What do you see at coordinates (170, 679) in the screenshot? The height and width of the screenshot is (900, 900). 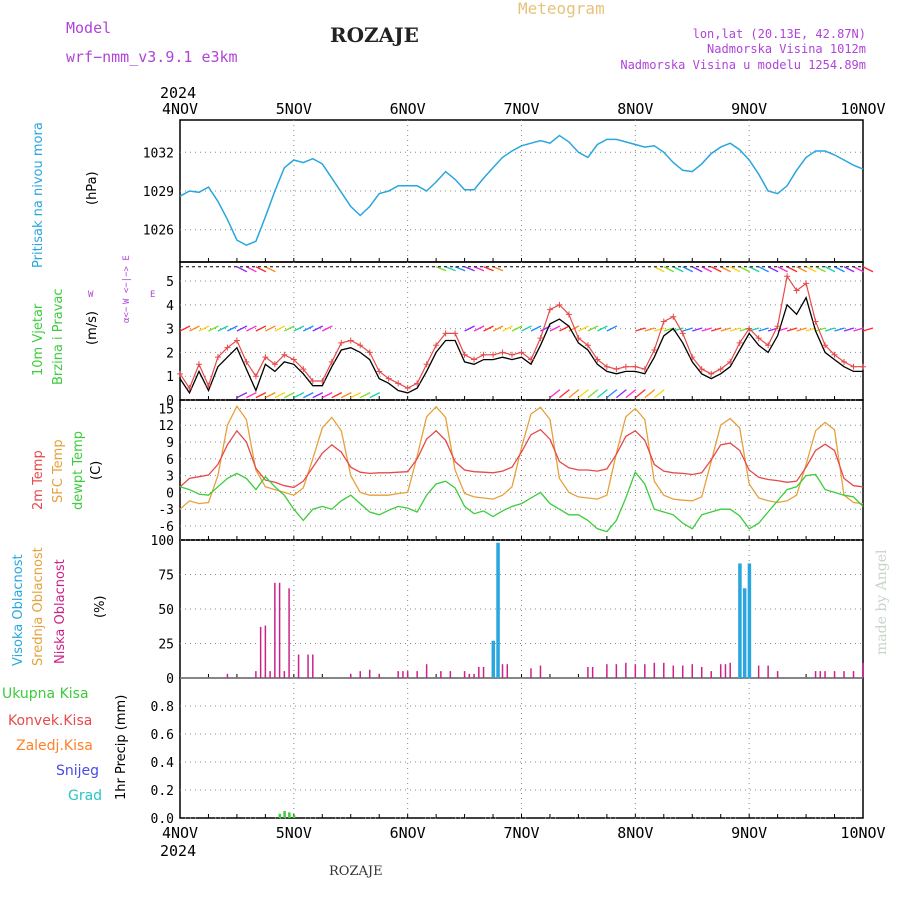 I see `y-tick-label-cloud: 0` at bounding box center [170, 679].